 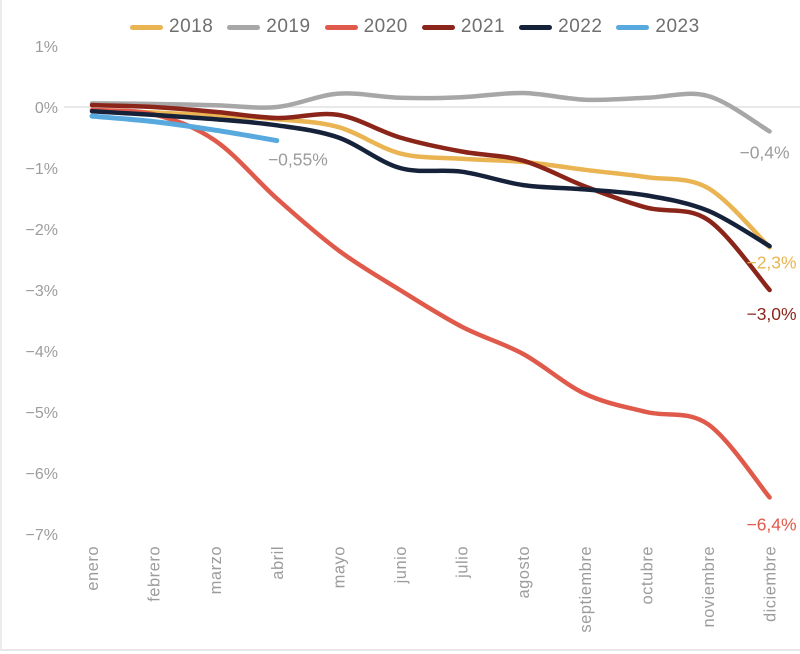 I want to click on legend-label-2021: 2021, so click(x=483, y=26).